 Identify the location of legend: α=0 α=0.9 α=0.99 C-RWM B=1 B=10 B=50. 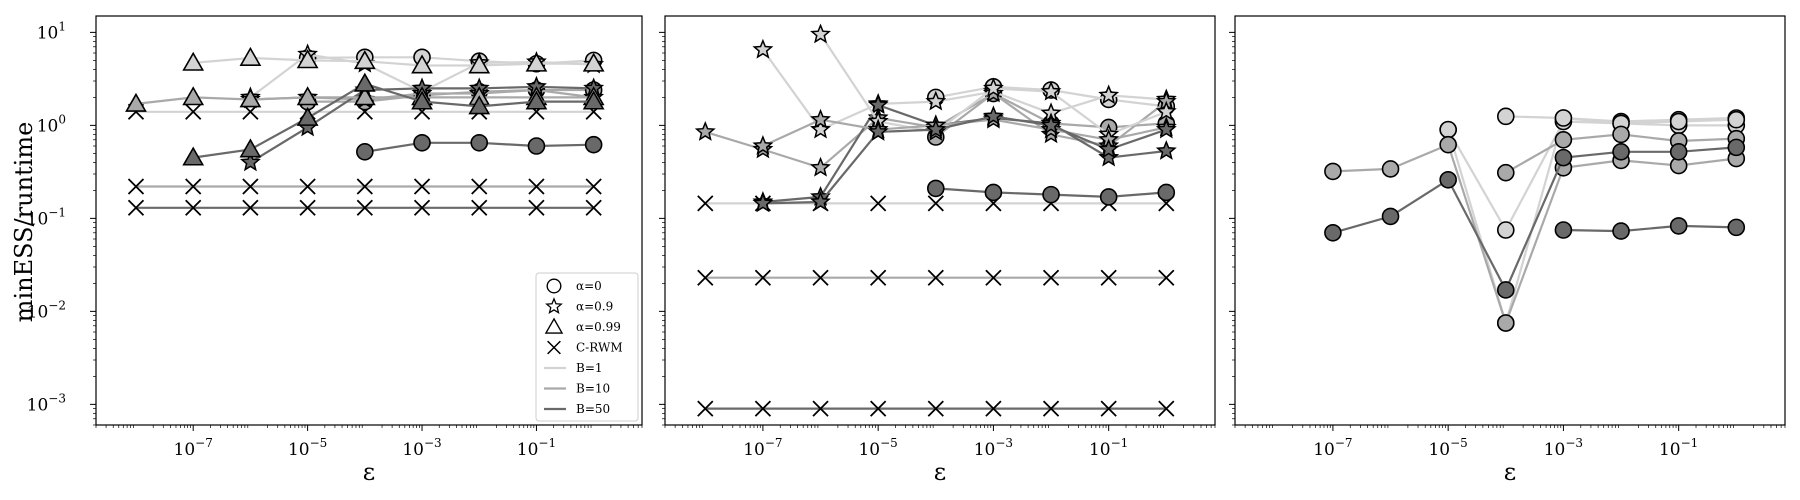
(587, 347).